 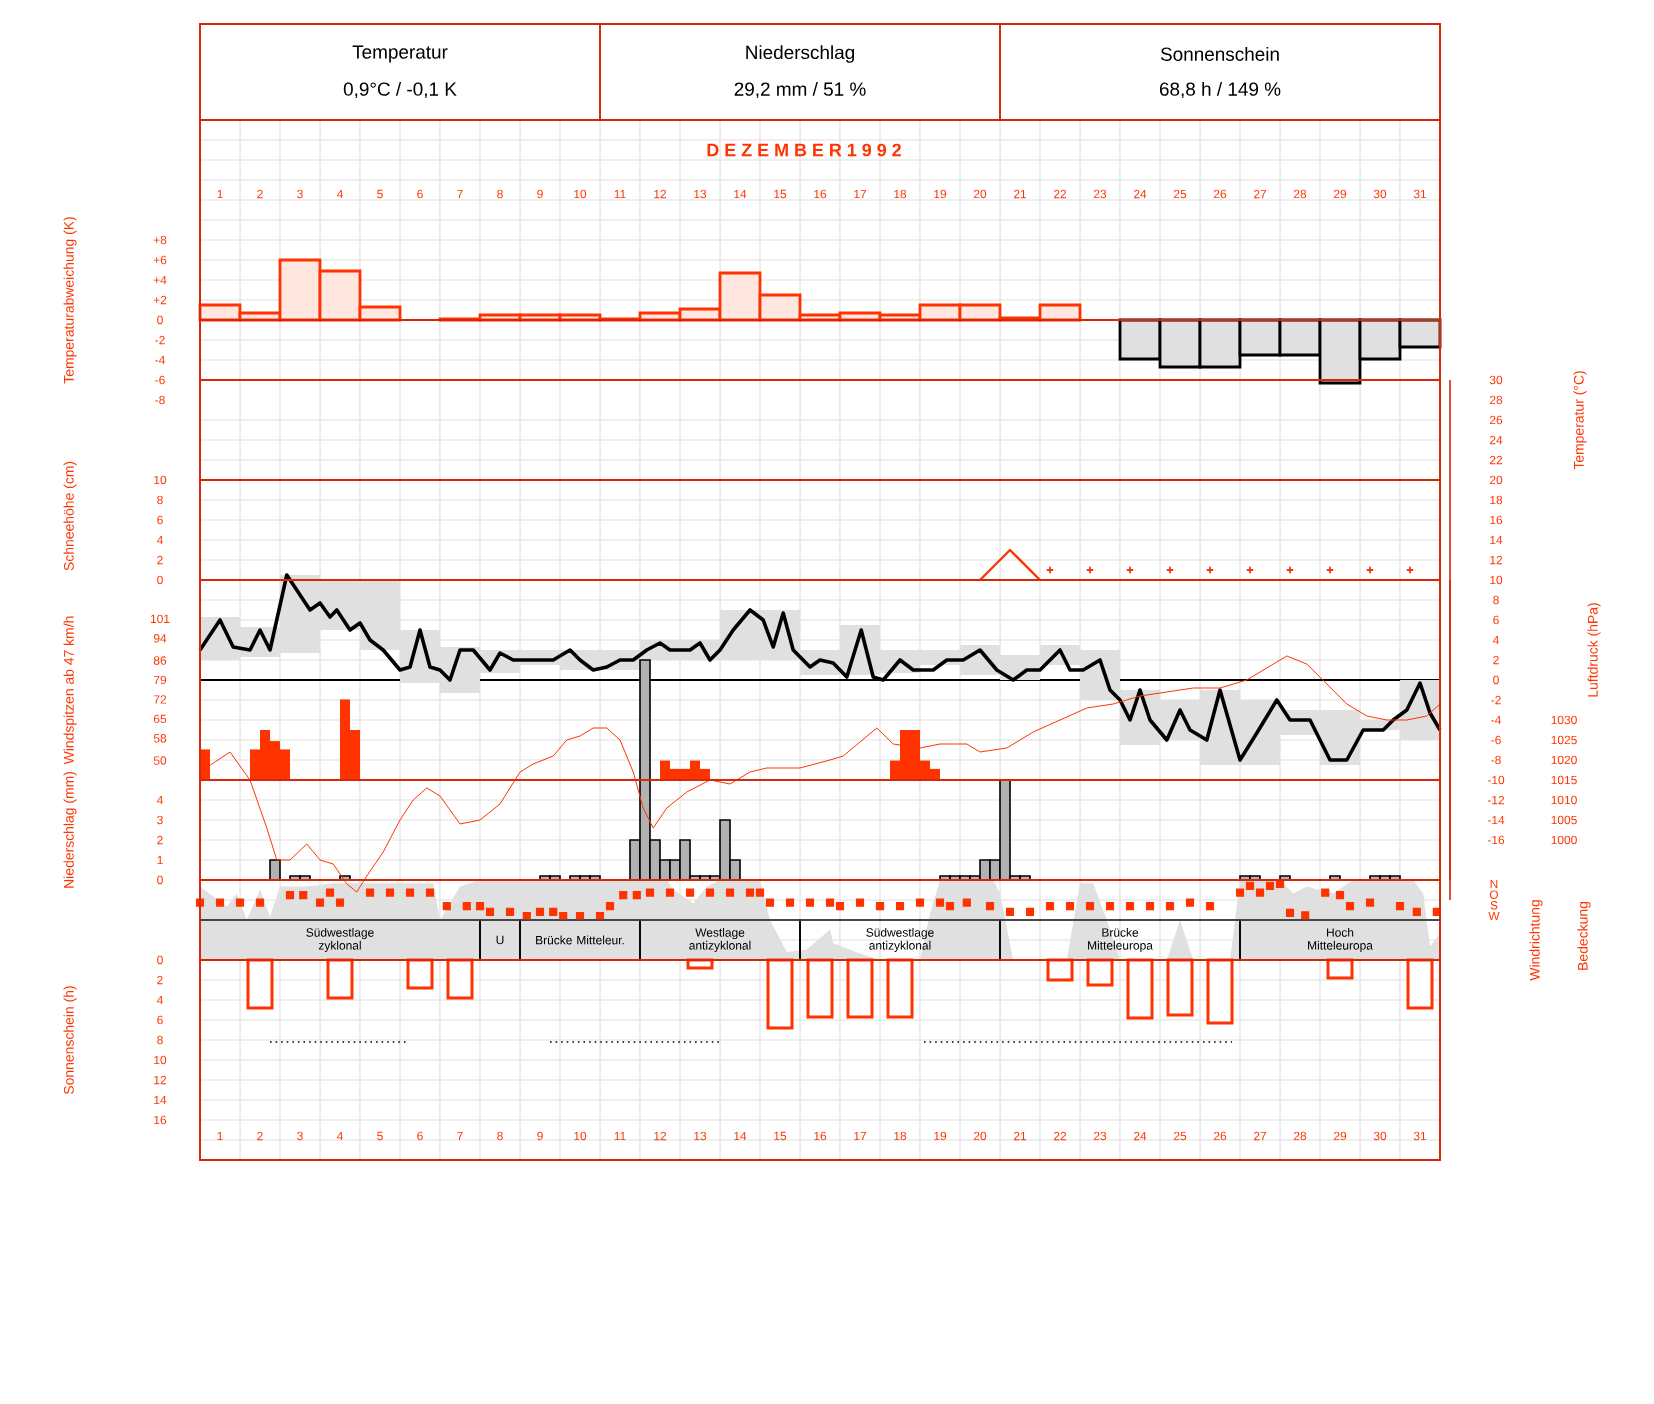 What do you see at coordinates (1219, 54) in the screenshot?
I see `text: Sonnenschein` at bounding box center [1219, 54].